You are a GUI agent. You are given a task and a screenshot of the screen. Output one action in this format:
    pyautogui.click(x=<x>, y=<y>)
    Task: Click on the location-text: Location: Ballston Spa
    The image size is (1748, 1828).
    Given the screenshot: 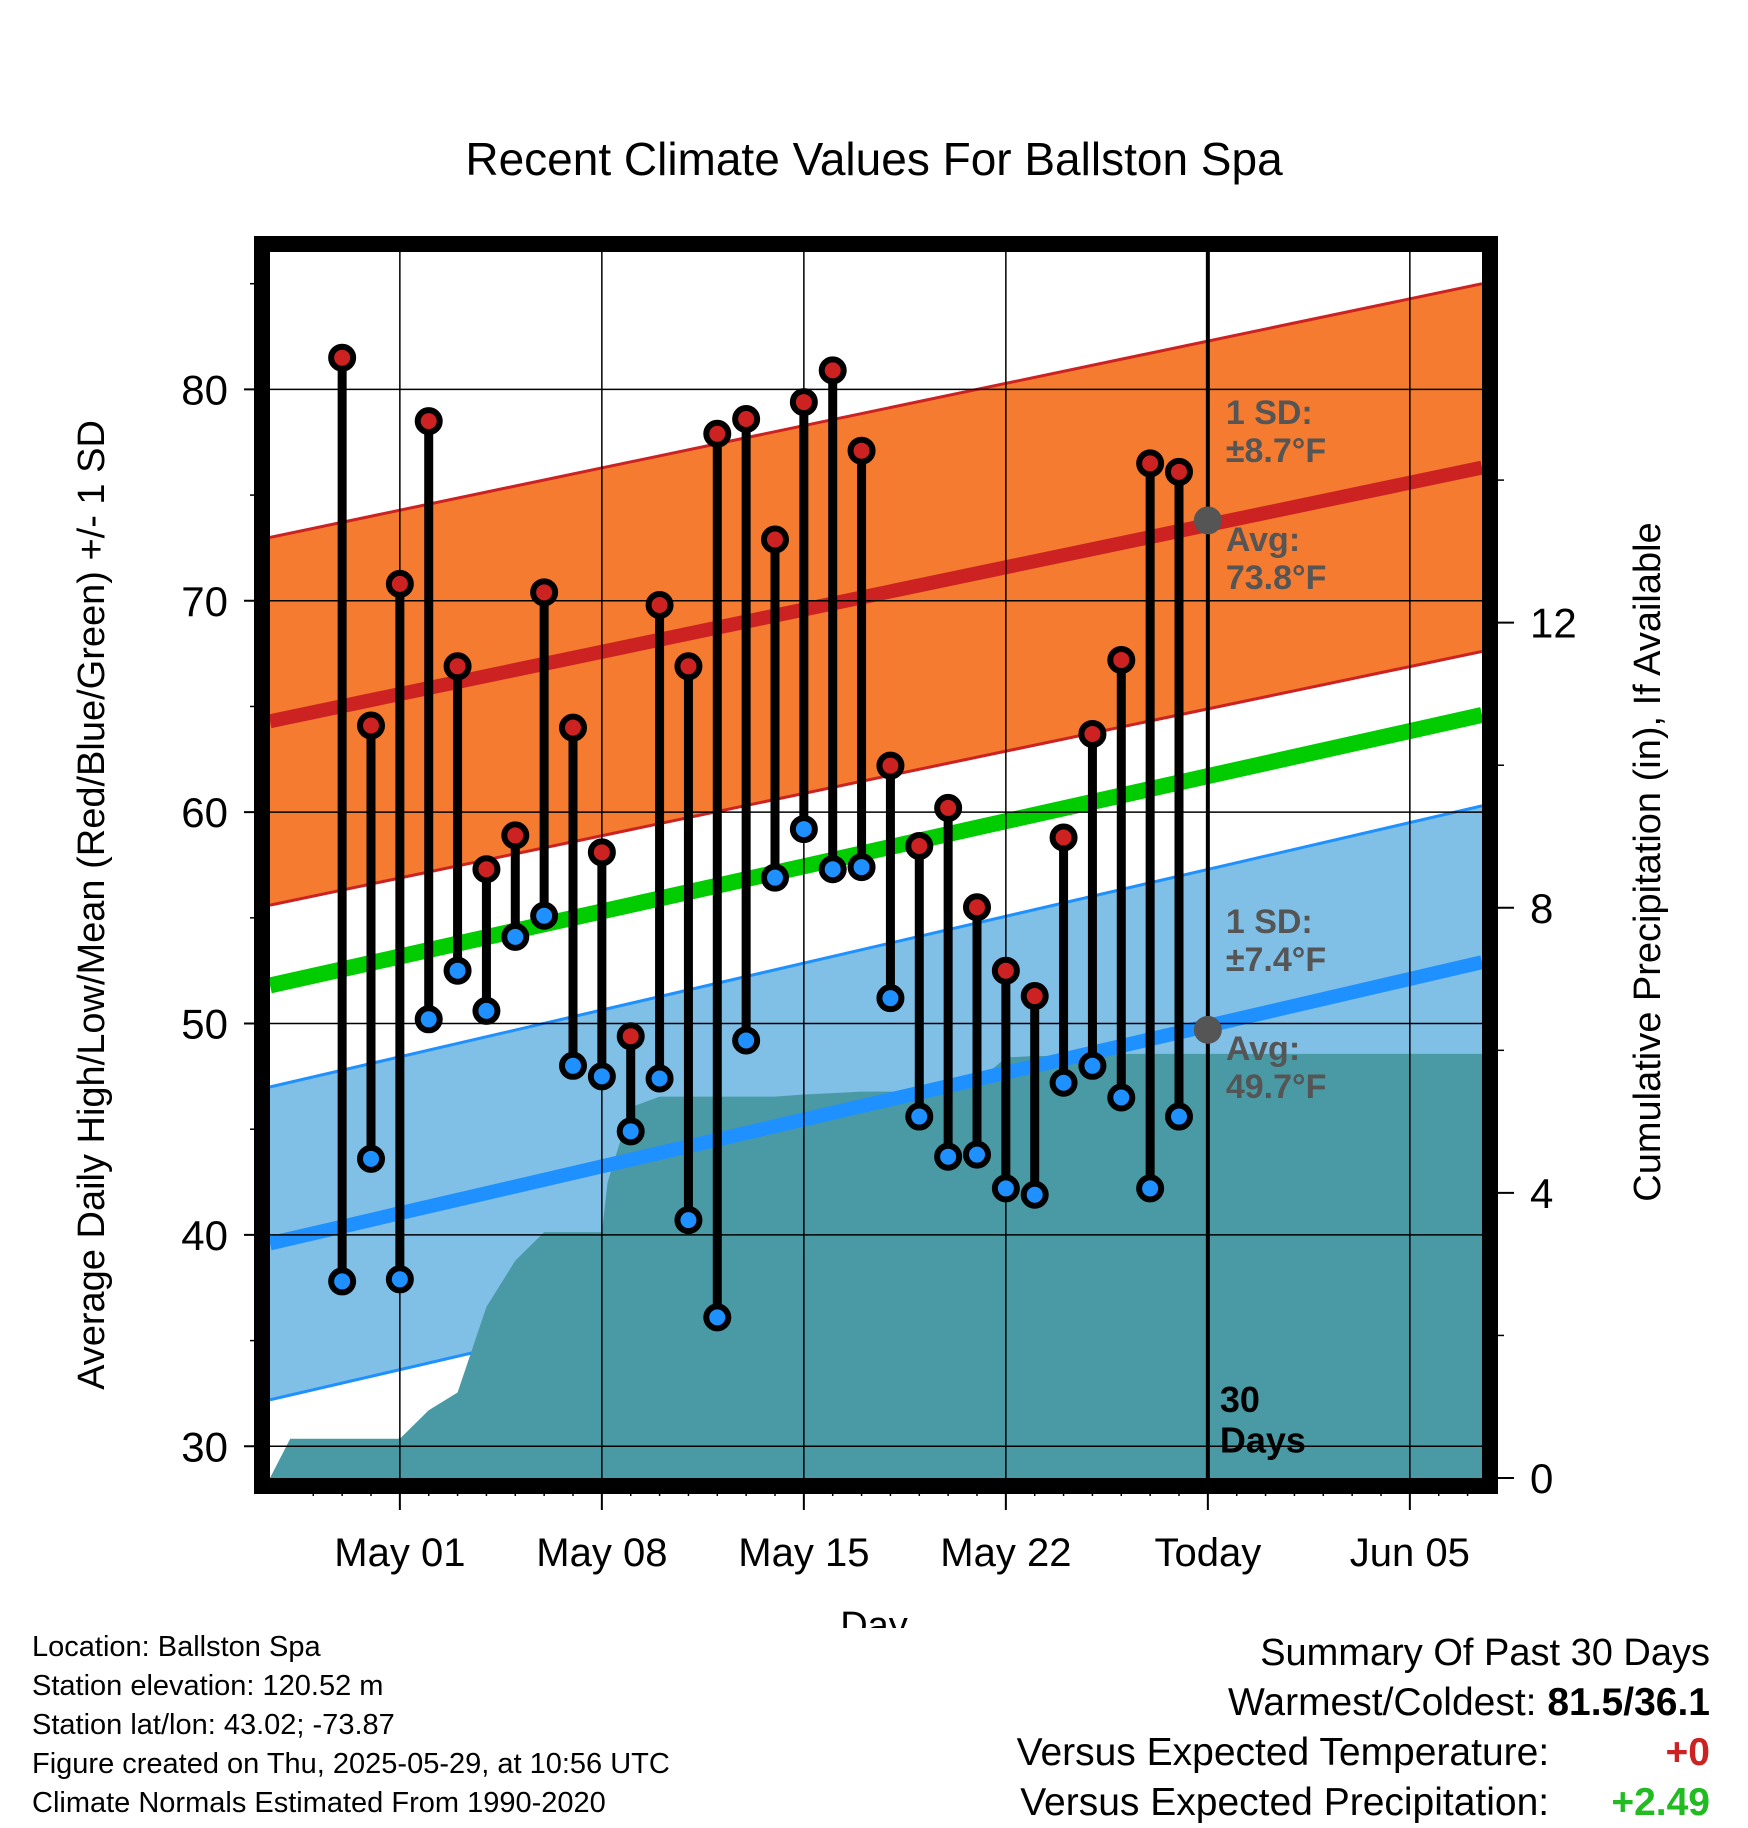 What is the action you would take?
    pyautogui.click(x=176, y=1647)
    